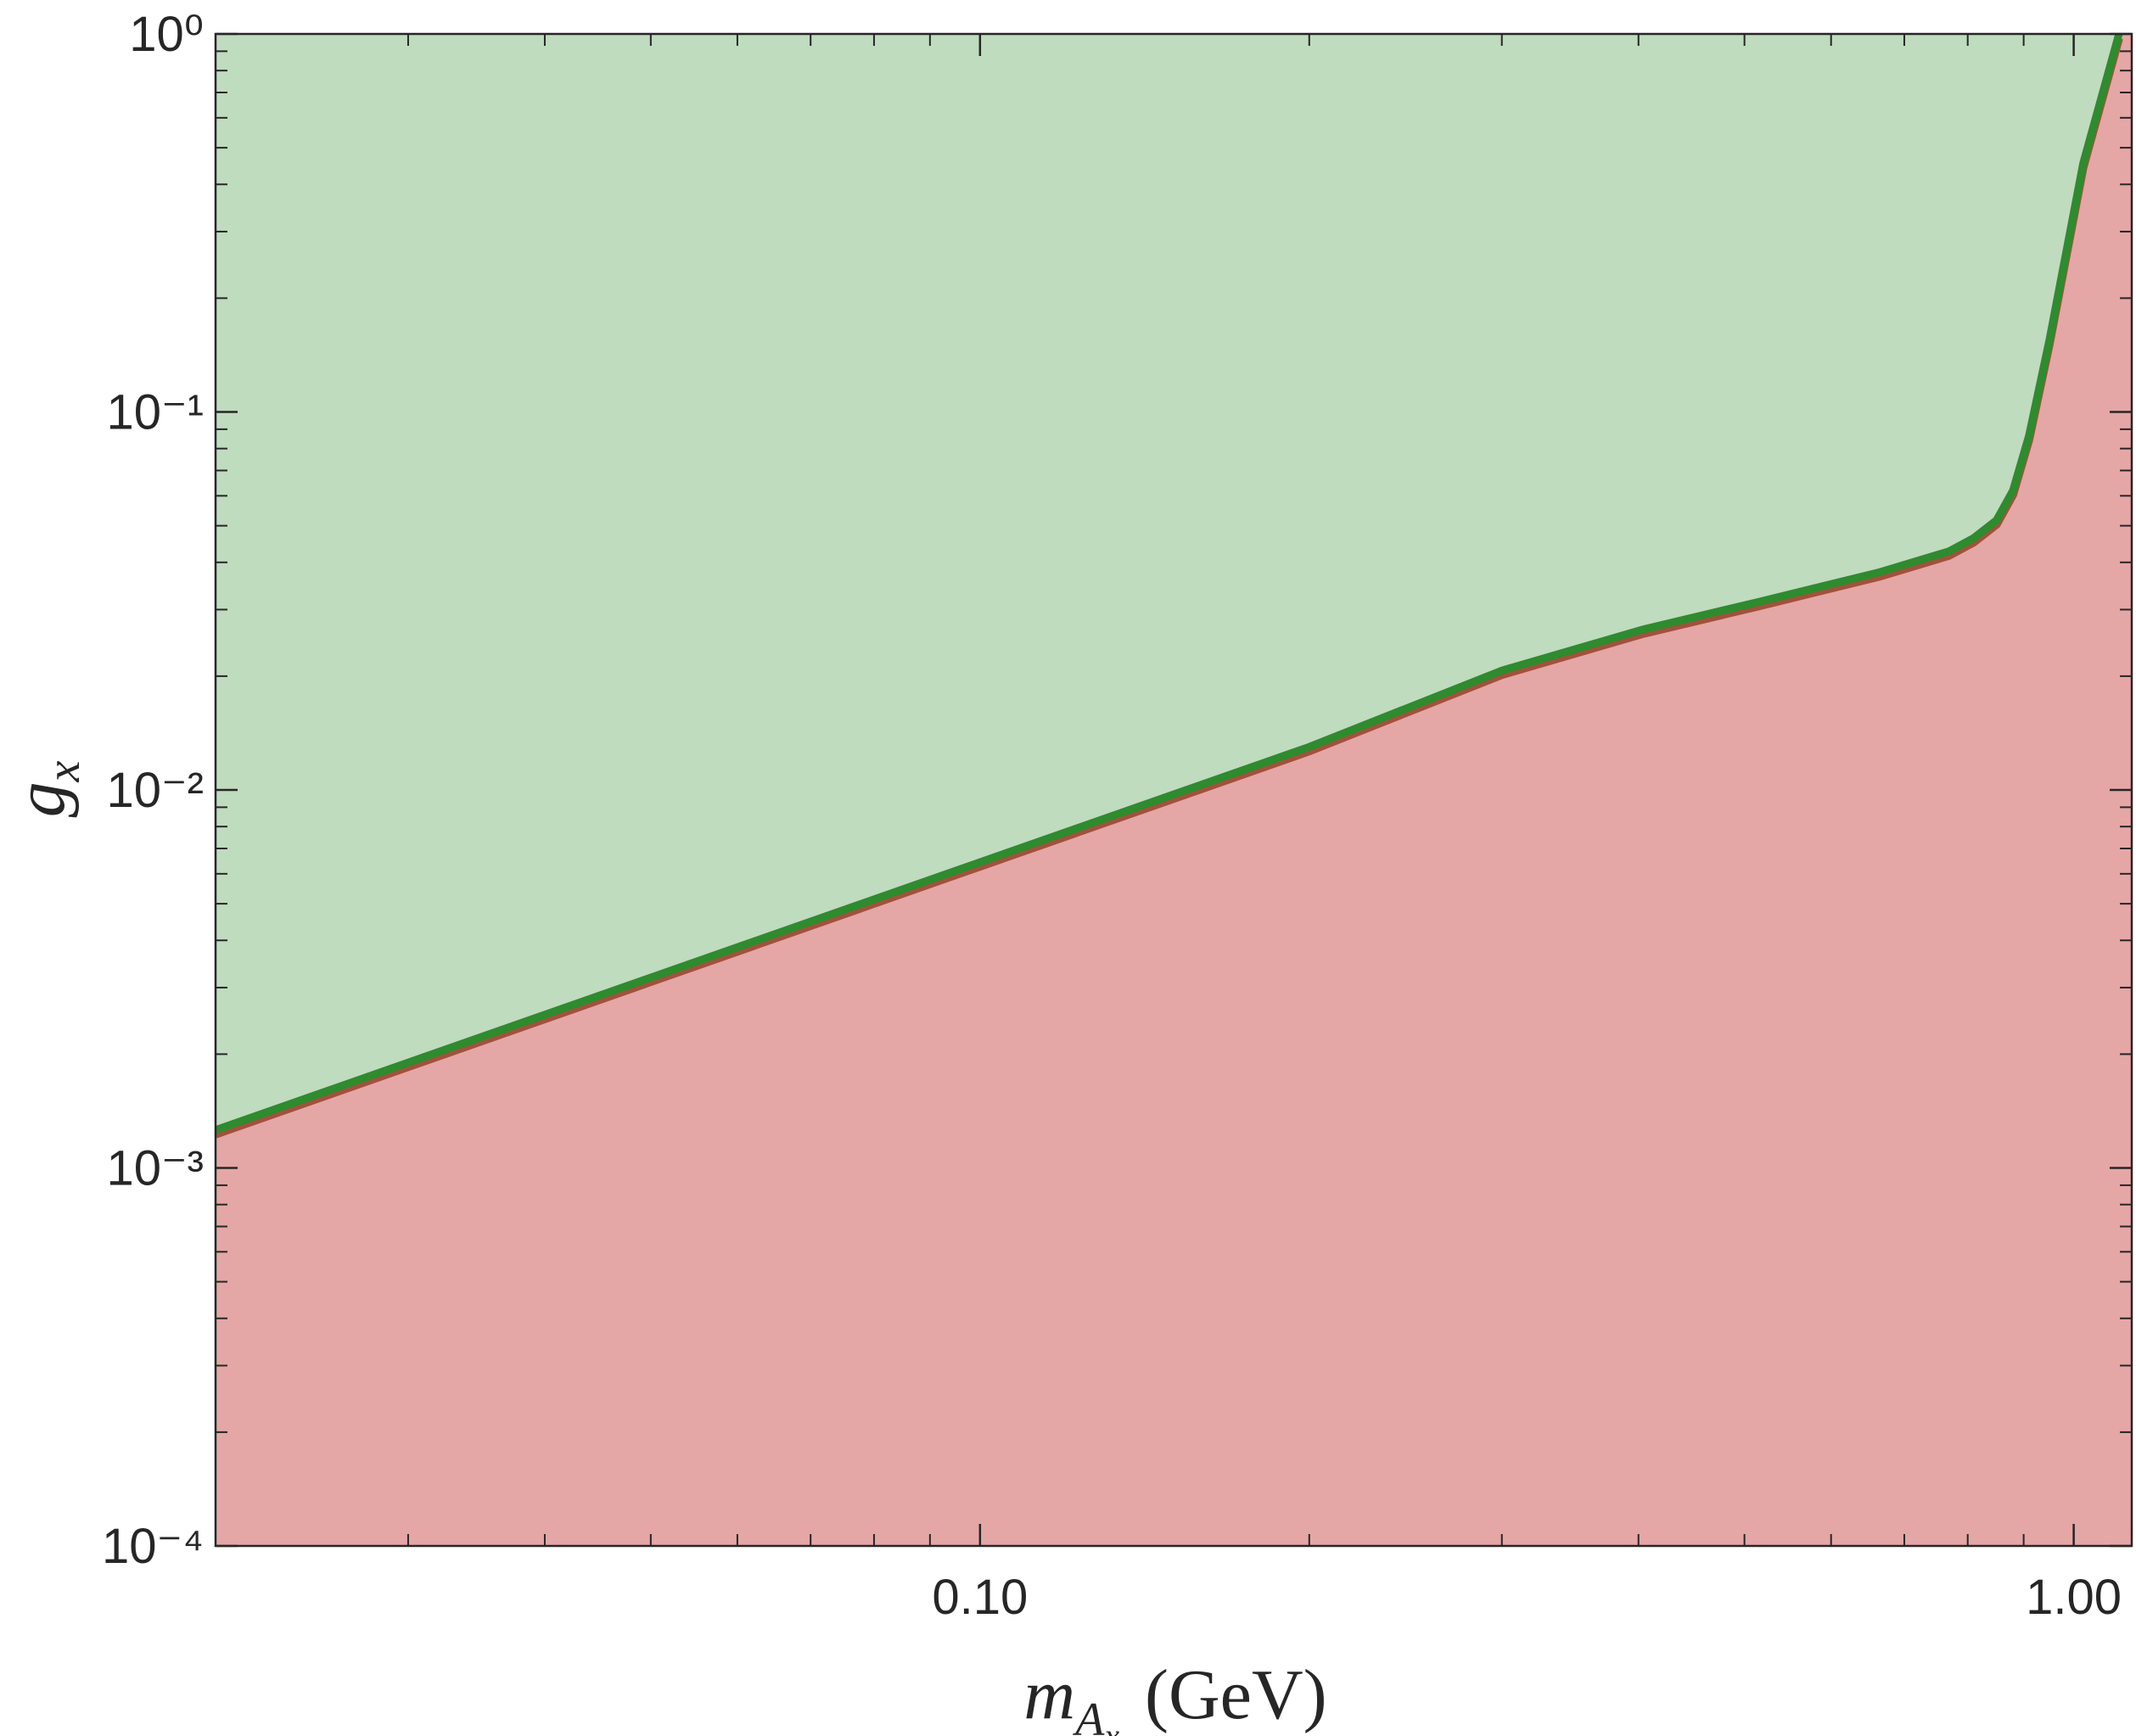 The width and height of the screenshot is (2136, 1736). I want to click on x-tick-label: 1.00, so click(2074, 1597).